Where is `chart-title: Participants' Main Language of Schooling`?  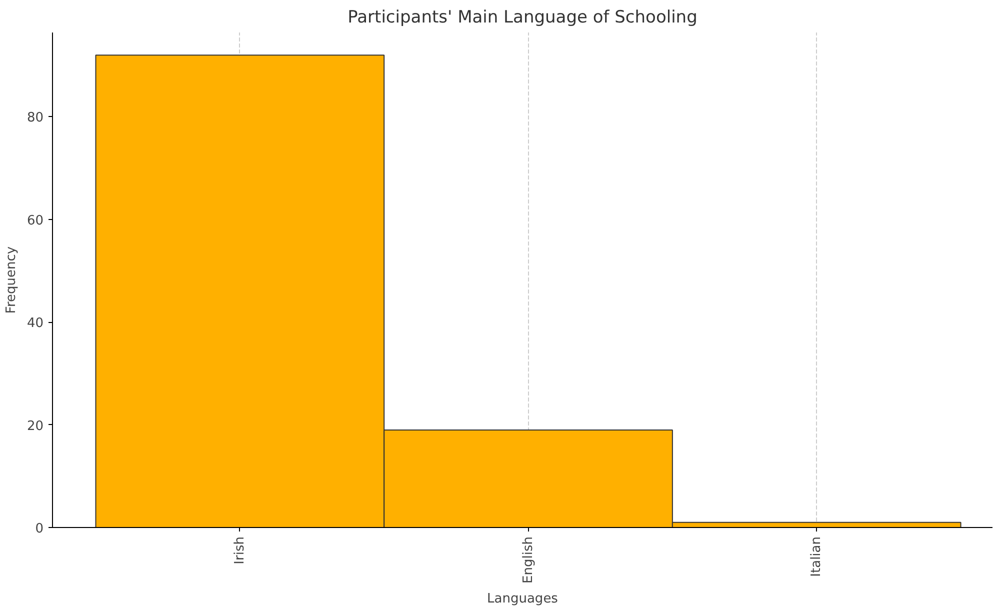 chart-title: Participants' Main Language of Schooling is located at coordinates (523, 18).